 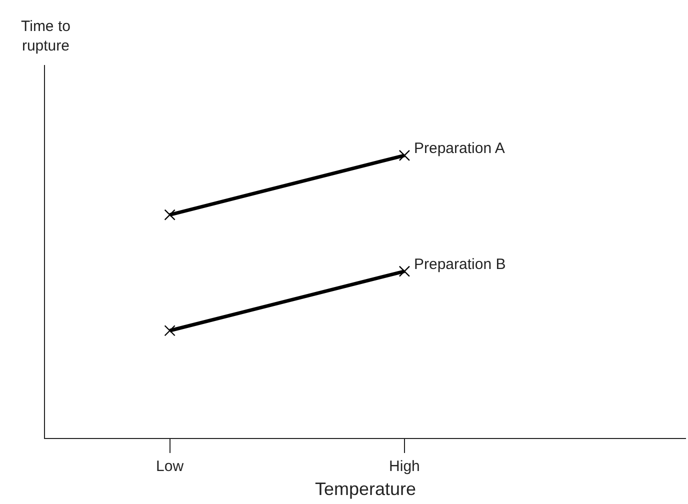 I want to click on x-tick-label: Low, so click(x=170, y=466).